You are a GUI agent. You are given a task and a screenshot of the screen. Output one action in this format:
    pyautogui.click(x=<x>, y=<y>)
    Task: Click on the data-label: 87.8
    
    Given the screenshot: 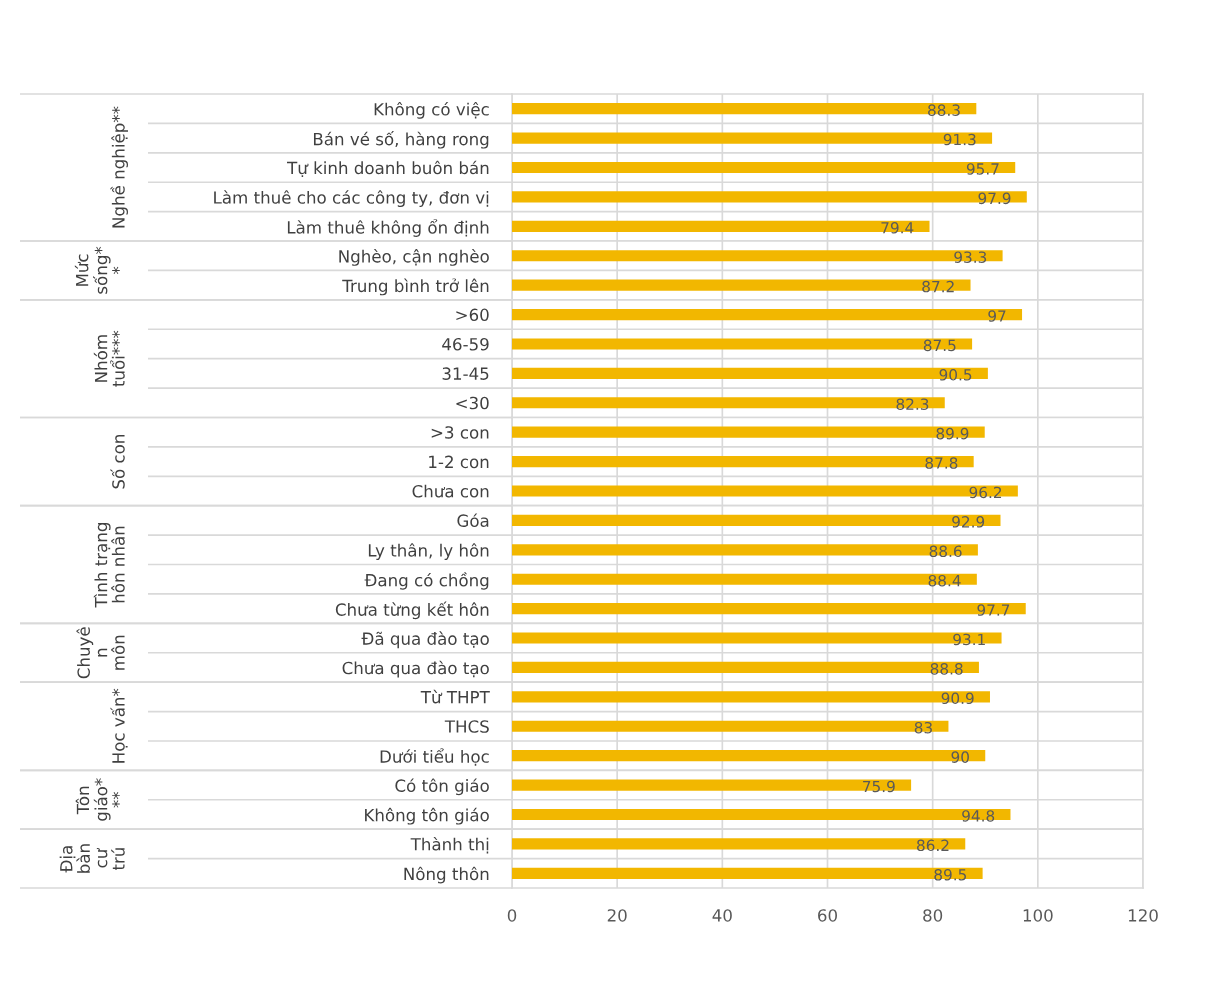 What is the action you would take?
    pyautogui.click(x=941, y=463)
    